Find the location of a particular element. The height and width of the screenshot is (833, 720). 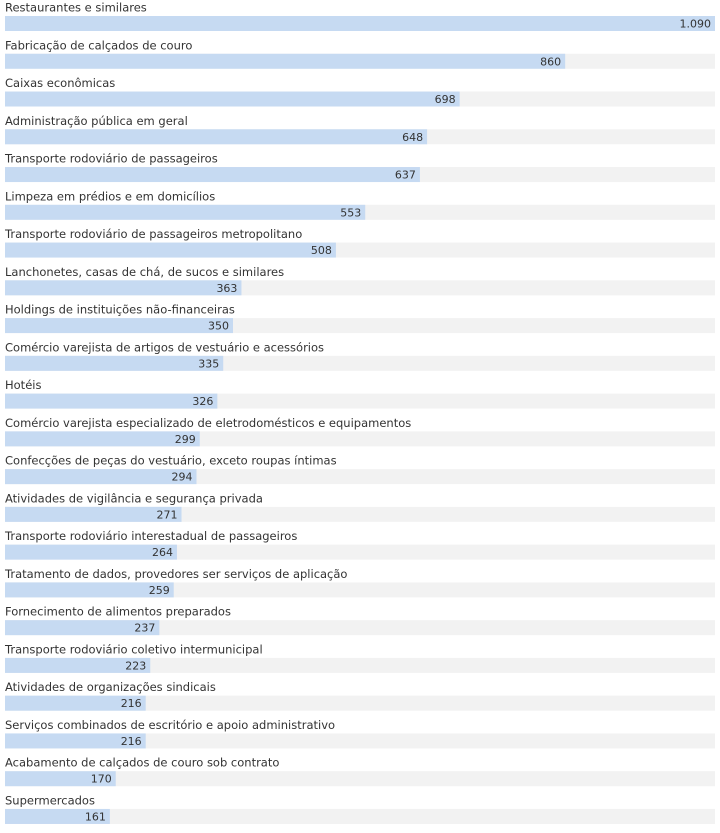

value-label: 326 is located at coordinates (202, 401).